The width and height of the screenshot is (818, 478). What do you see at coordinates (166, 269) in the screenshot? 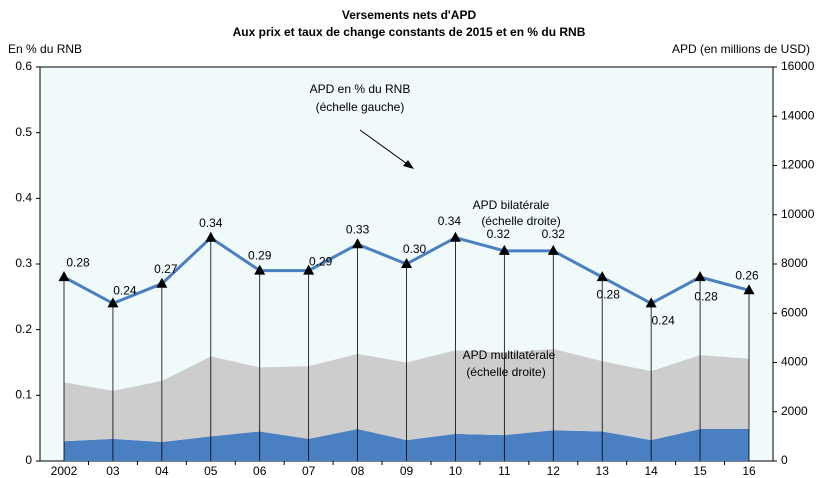
I see `data-label: 0.27` at bounding box center [166, 269].